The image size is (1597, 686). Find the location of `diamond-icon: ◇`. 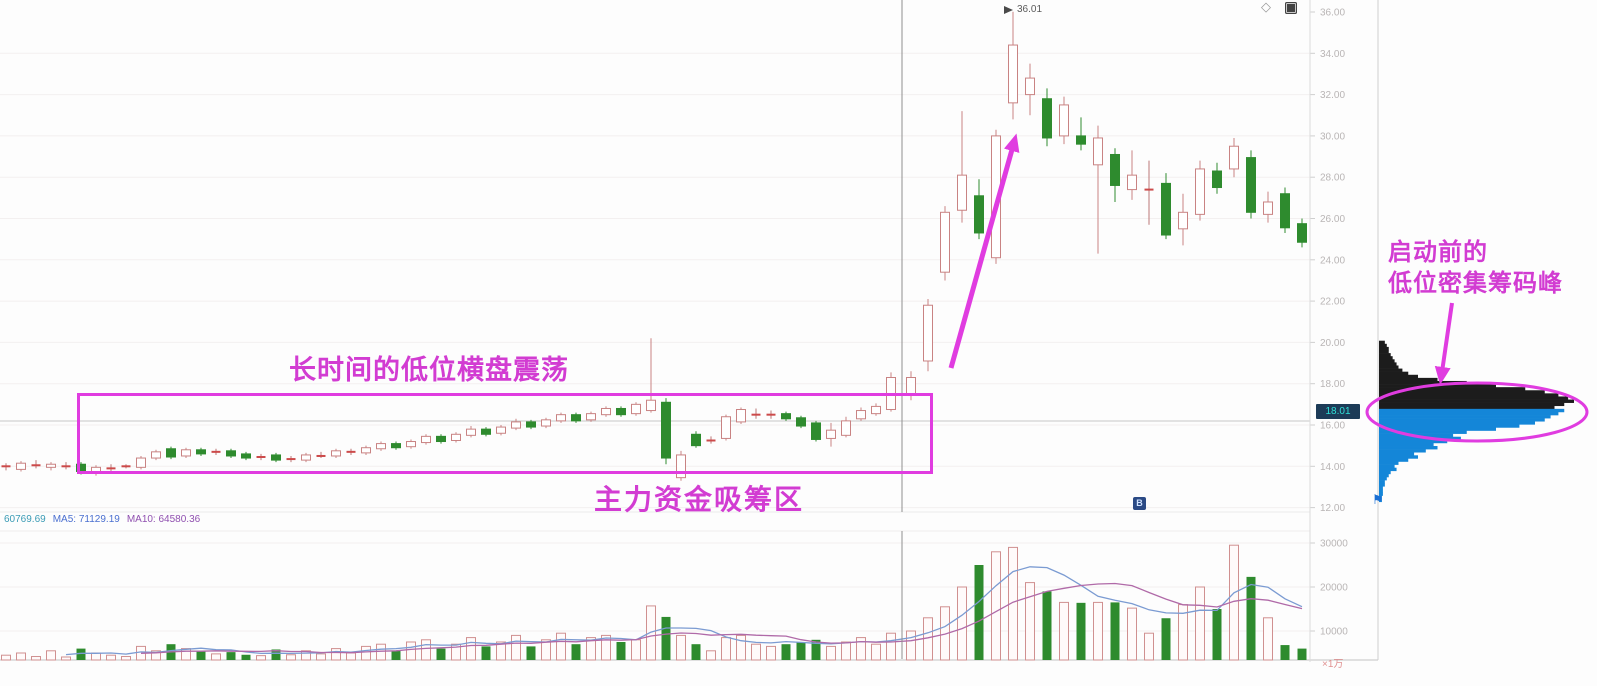

diamond-icon: ◇ is located at coordinates (1266, 7).